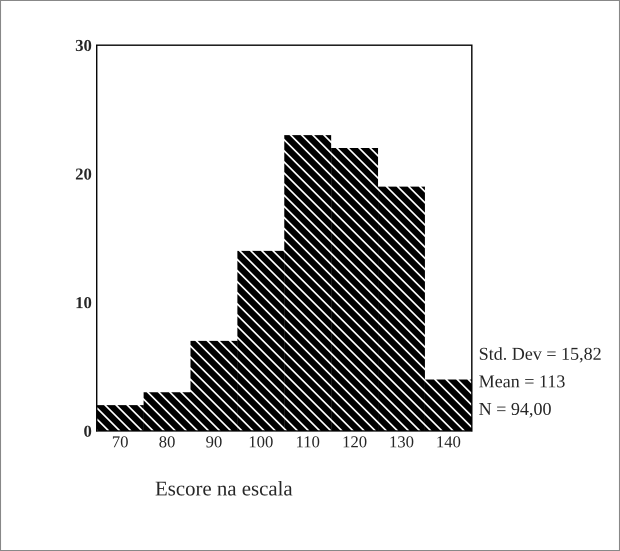 The image size is (620, 551). What do you see at coordinates (84, 302) in the screenshot?
I see `y-tick-label: 10` at bounding box center [84, 302].